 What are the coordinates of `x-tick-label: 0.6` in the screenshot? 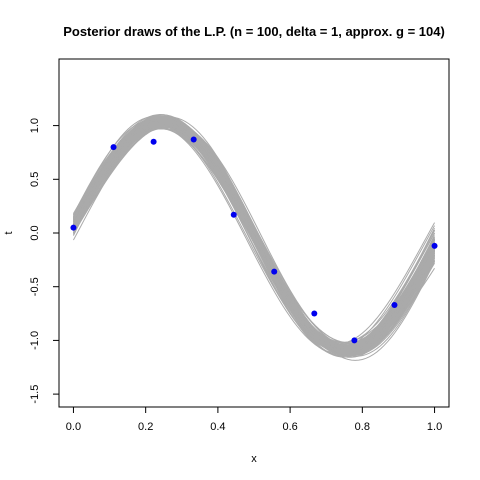 It's located at (289, 427).